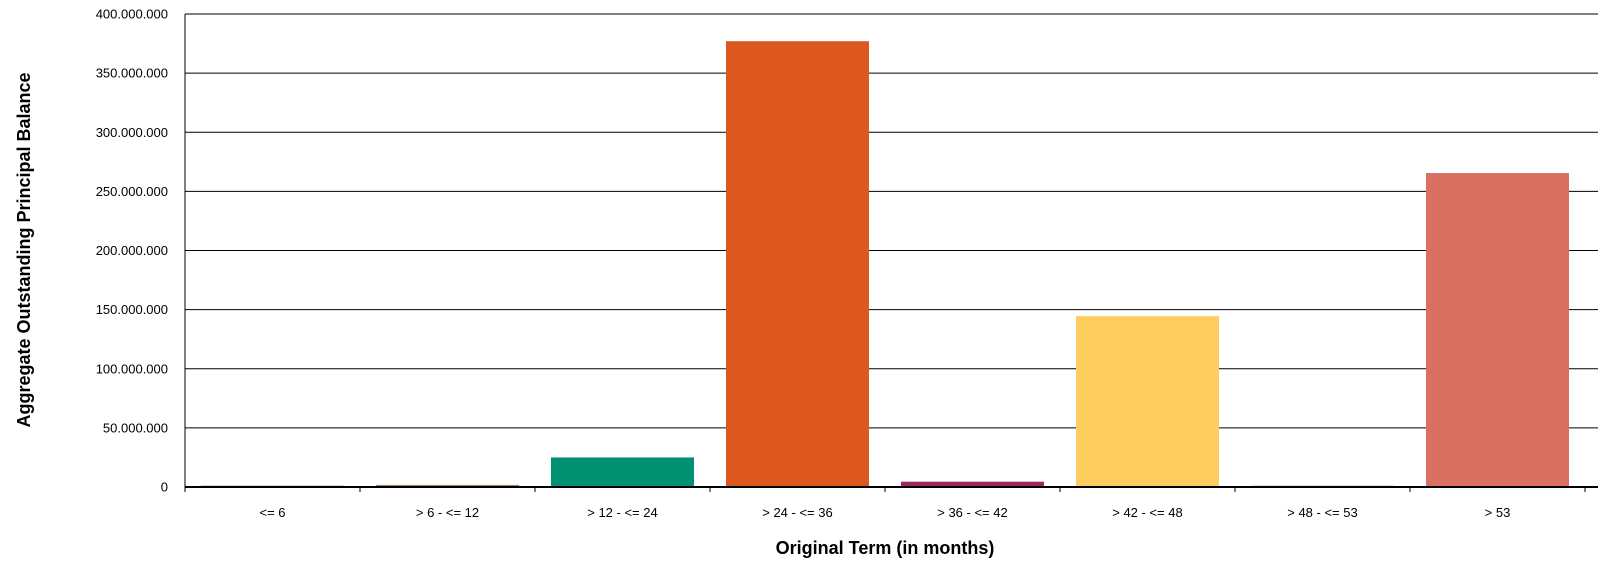 Image resolution: width=1598 pixels, height=578 pixels. I want to click on y-tick-label: 0, so click(164, 487).